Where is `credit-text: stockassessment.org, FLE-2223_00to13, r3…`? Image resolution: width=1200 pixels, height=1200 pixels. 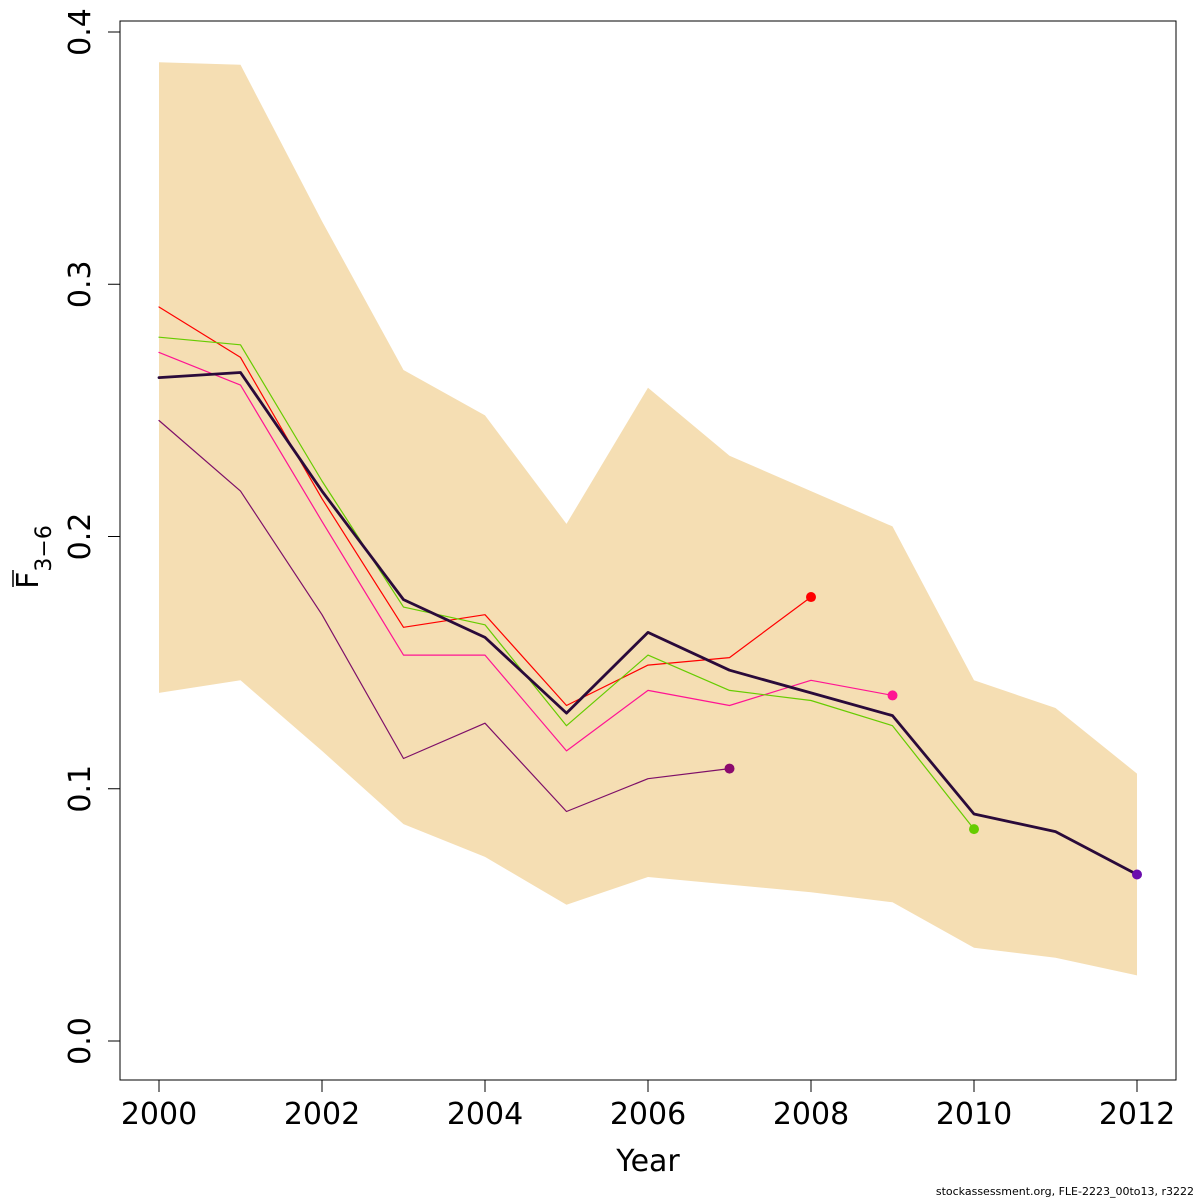
credit-text: stockassessment.org, FLE-2223_00to13, r3… is located at coordinates (1064, 1191).